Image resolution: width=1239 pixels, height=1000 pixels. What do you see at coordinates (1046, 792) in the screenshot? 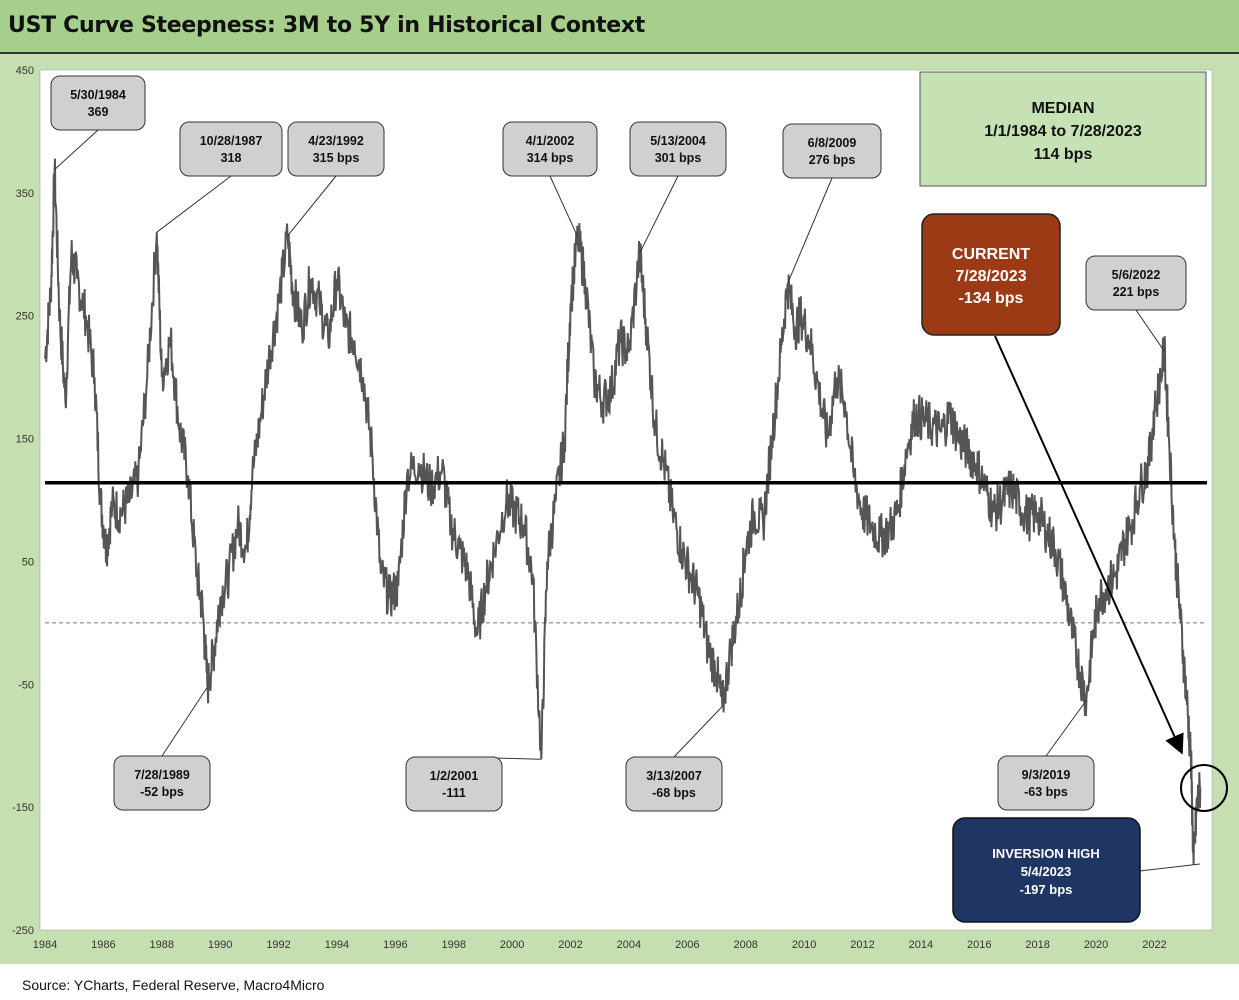
I see `callout-value: -63 bps` at bounding box center [1046, 792].